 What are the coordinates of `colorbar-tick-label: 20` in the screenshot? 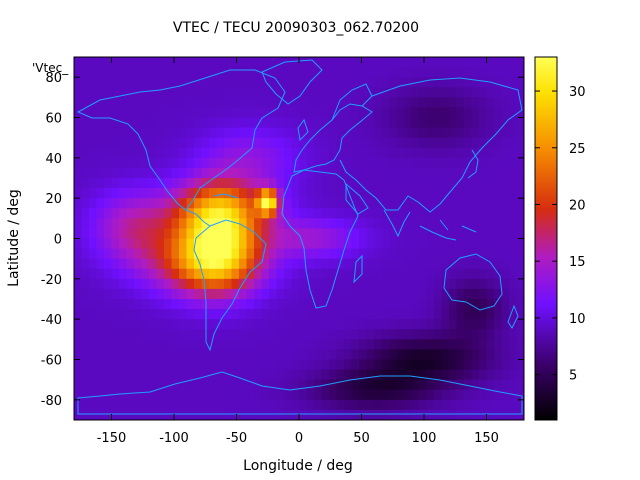 It's located at (577, 205).